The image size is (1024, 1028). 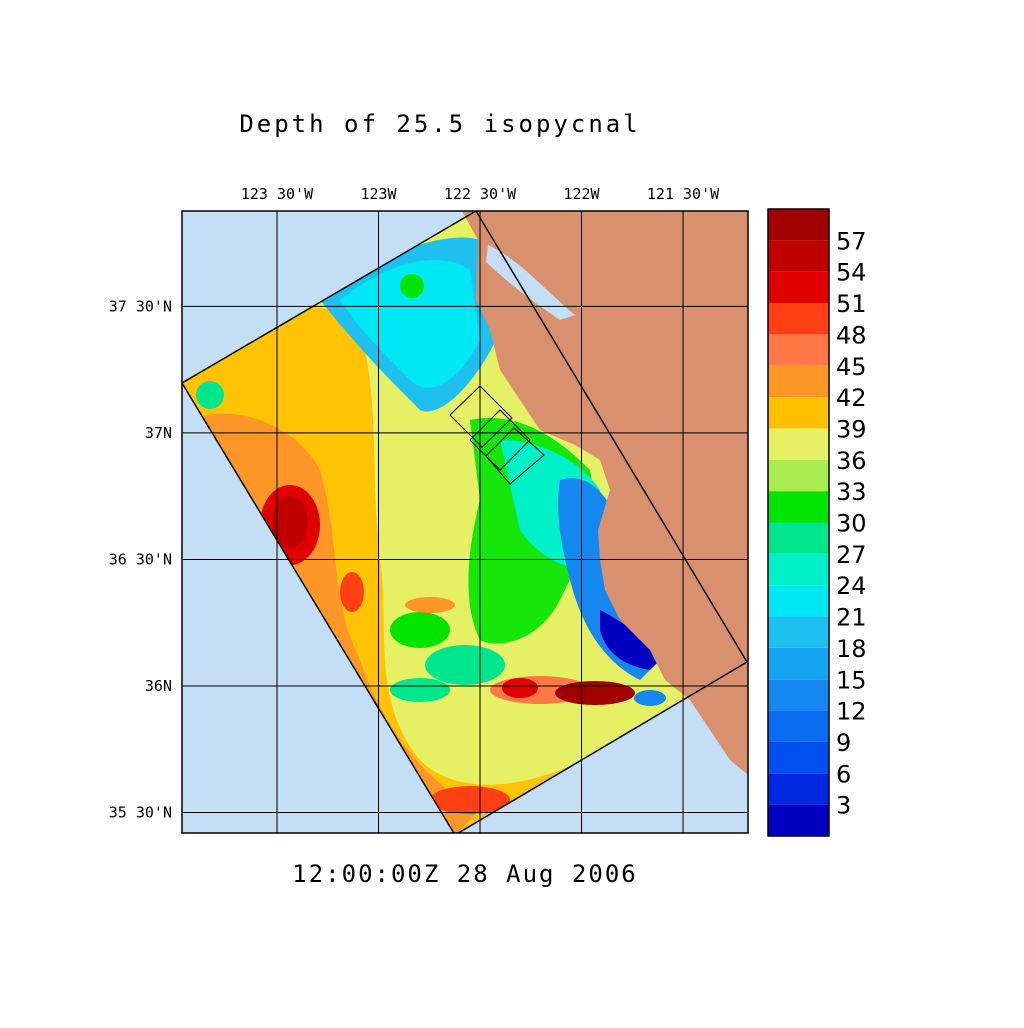 What do you see at coordinates (851, 680) in the screenshot?
I see `colorbar-label: 15` at bounding box center [851, 680].